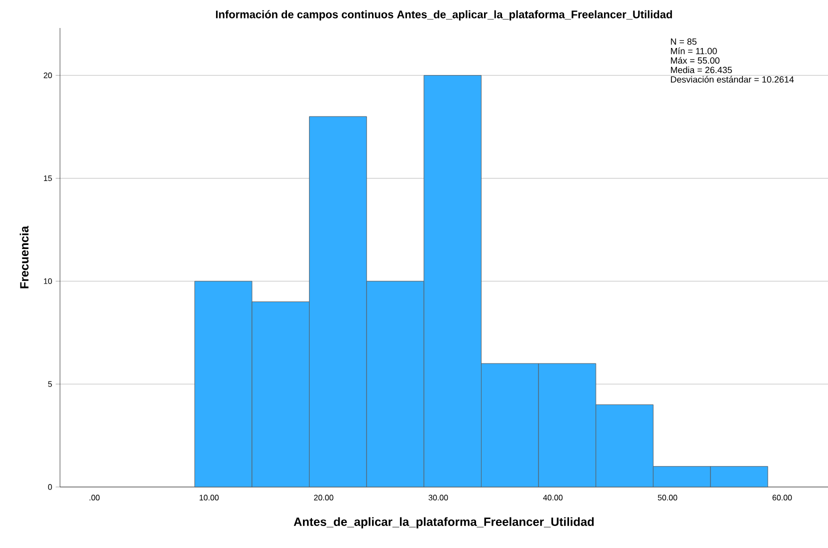 This screenshot has height=548, width=828. Describe the element at coordinates (693, 51) in the screenshot. I see `annotation: Mín = 11.00` at that location.